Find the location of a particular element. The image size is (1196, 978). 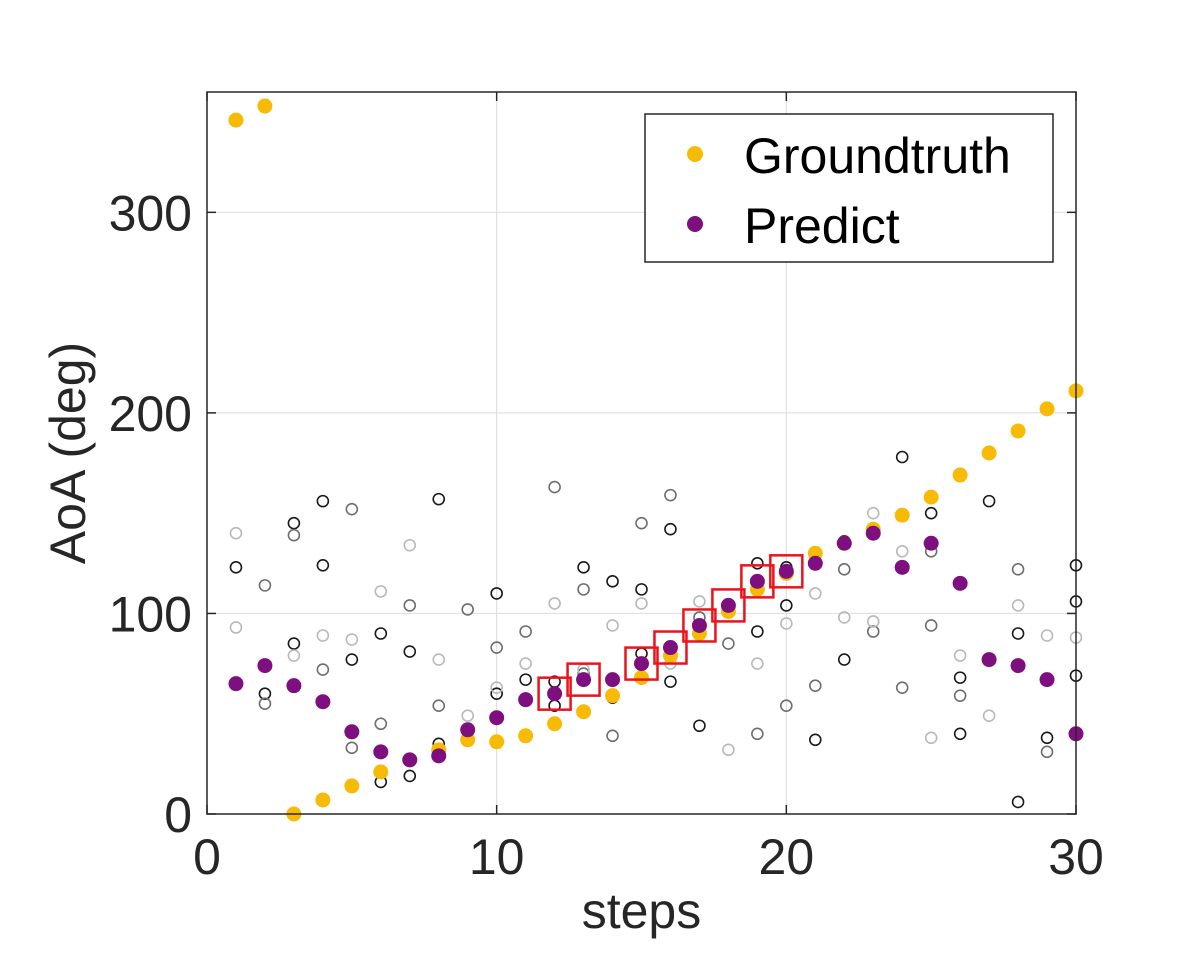

y-tick-label: 200 is located at coordinates (150, 414).